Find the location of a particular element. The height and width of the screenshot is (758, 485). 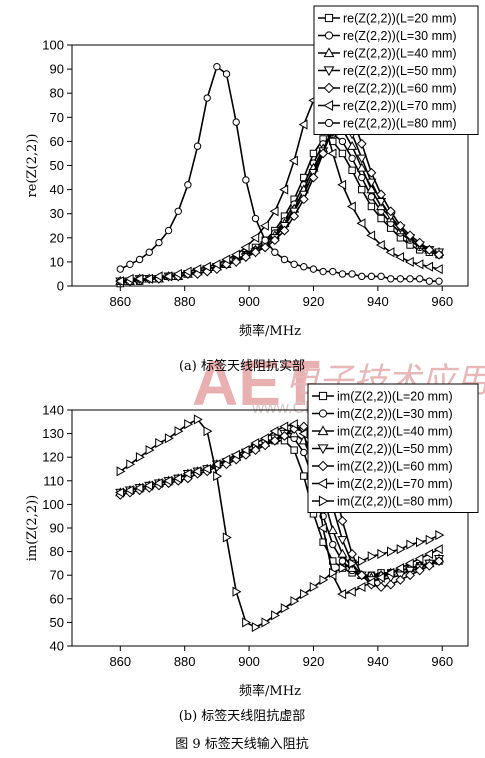

watermark-logo: AET is located at coordinates (256, 383).